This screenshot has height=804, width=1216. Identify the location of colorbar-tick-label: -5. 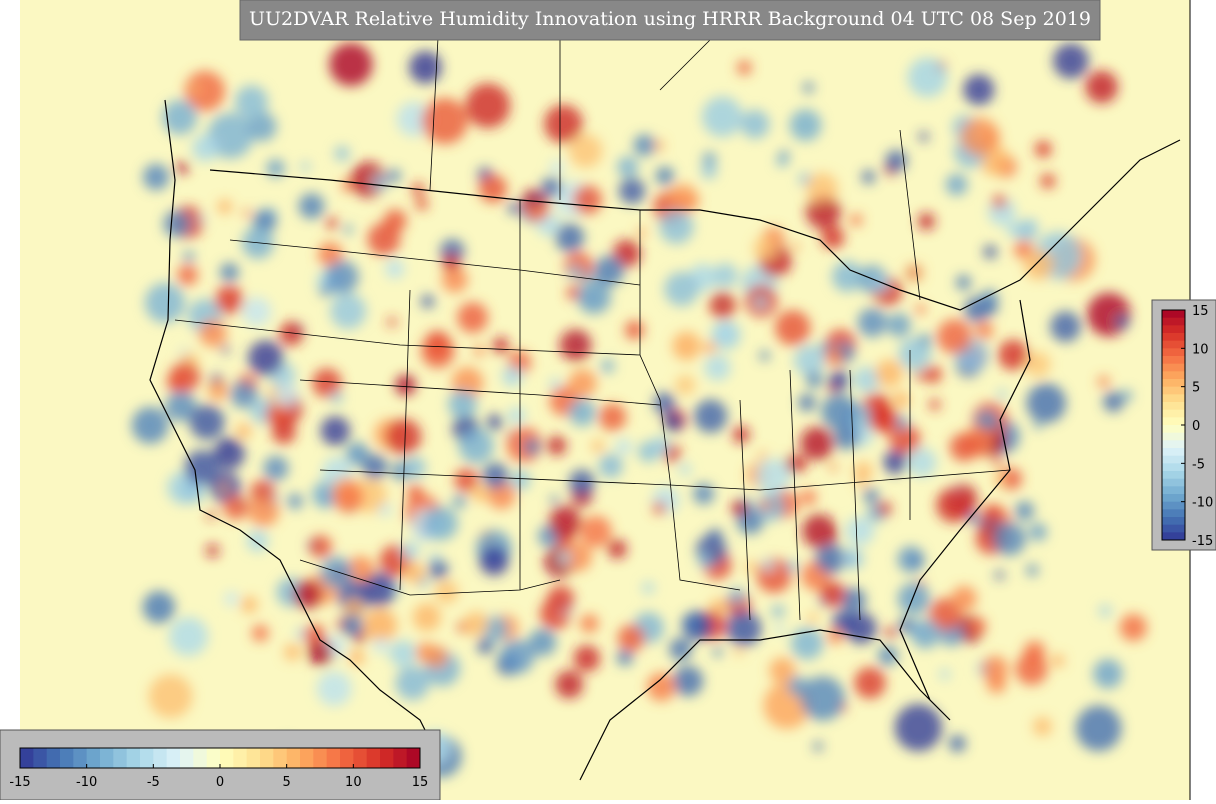
(1198, 464).